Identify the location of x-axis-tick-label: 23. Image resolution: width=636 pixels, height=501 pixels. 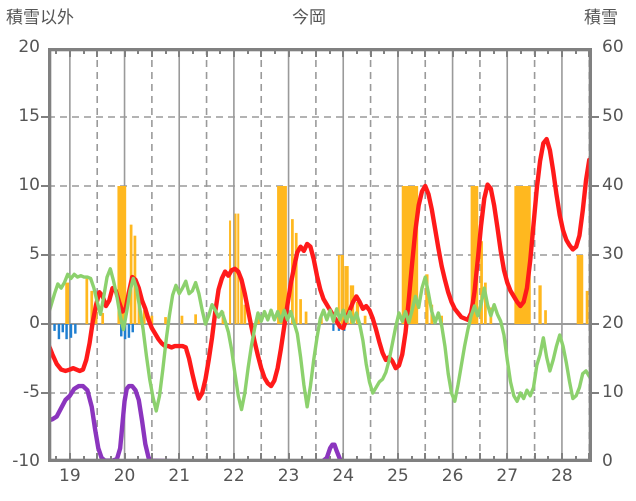
(288, 476).